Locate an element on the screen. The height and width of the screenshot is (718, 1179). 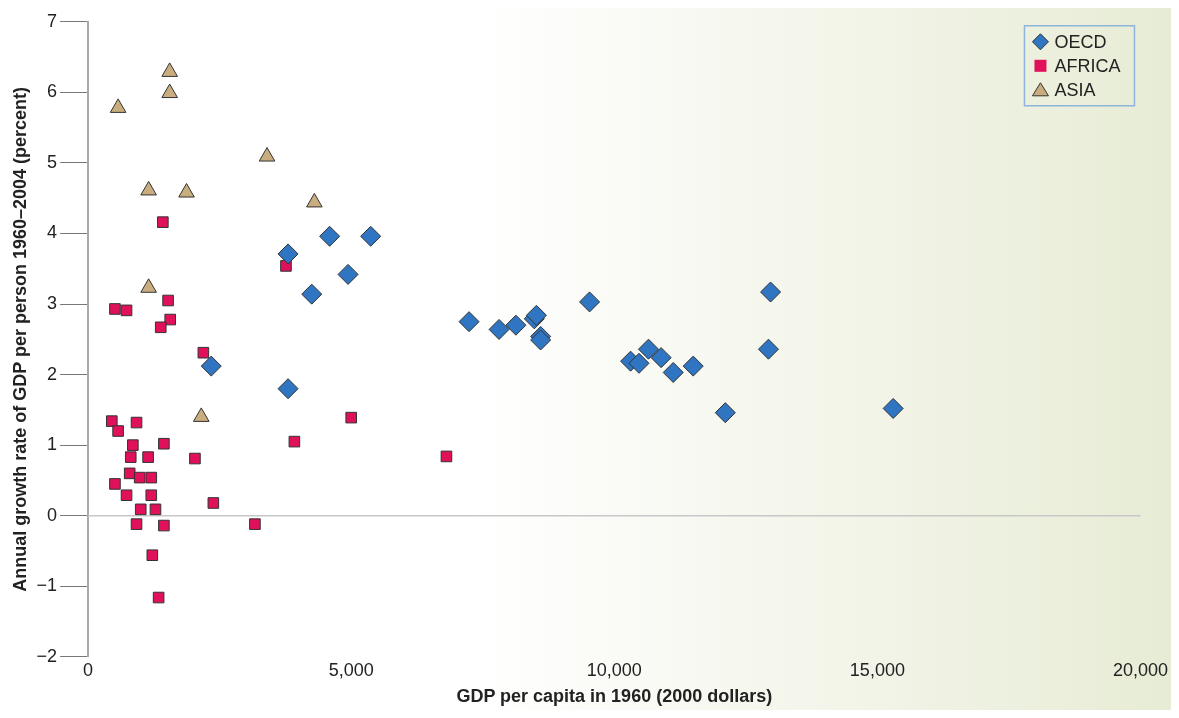
y-axis-title: Annual growth rate of GDP per person 1960–2004 (percent) is located at coordinates (19, 339).